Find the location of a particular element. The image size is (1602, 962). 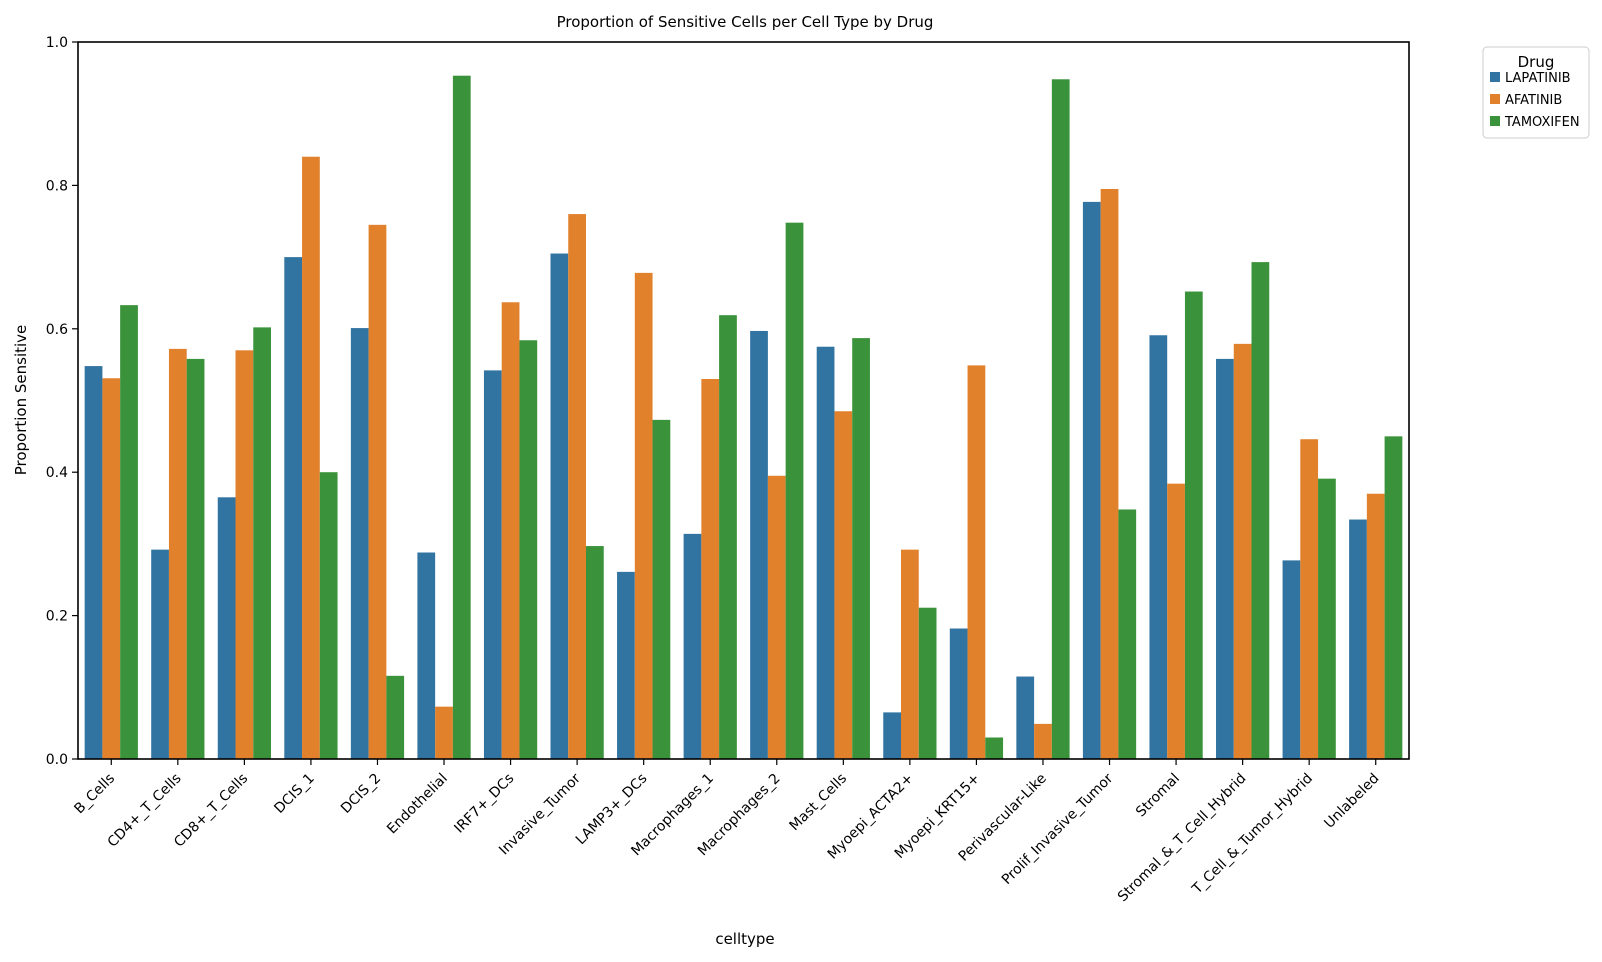

y-axis-title: Proportion Sensitive is located at coordinates (21, 400).